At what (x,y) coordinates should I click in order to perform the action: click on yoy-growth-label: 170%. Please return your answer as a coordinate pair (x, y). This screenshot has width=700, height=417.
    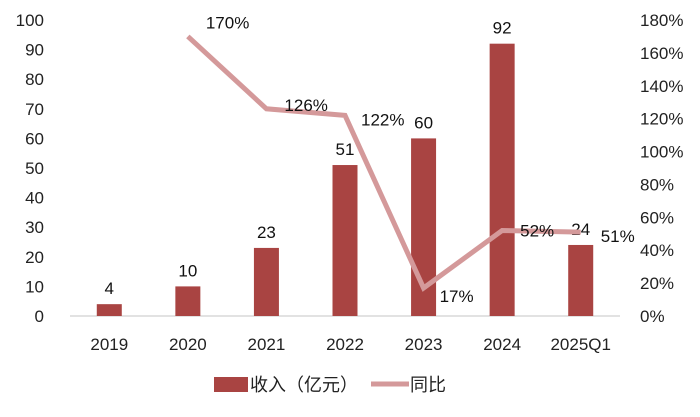
    Looking at the image, I should click on (227, 22).